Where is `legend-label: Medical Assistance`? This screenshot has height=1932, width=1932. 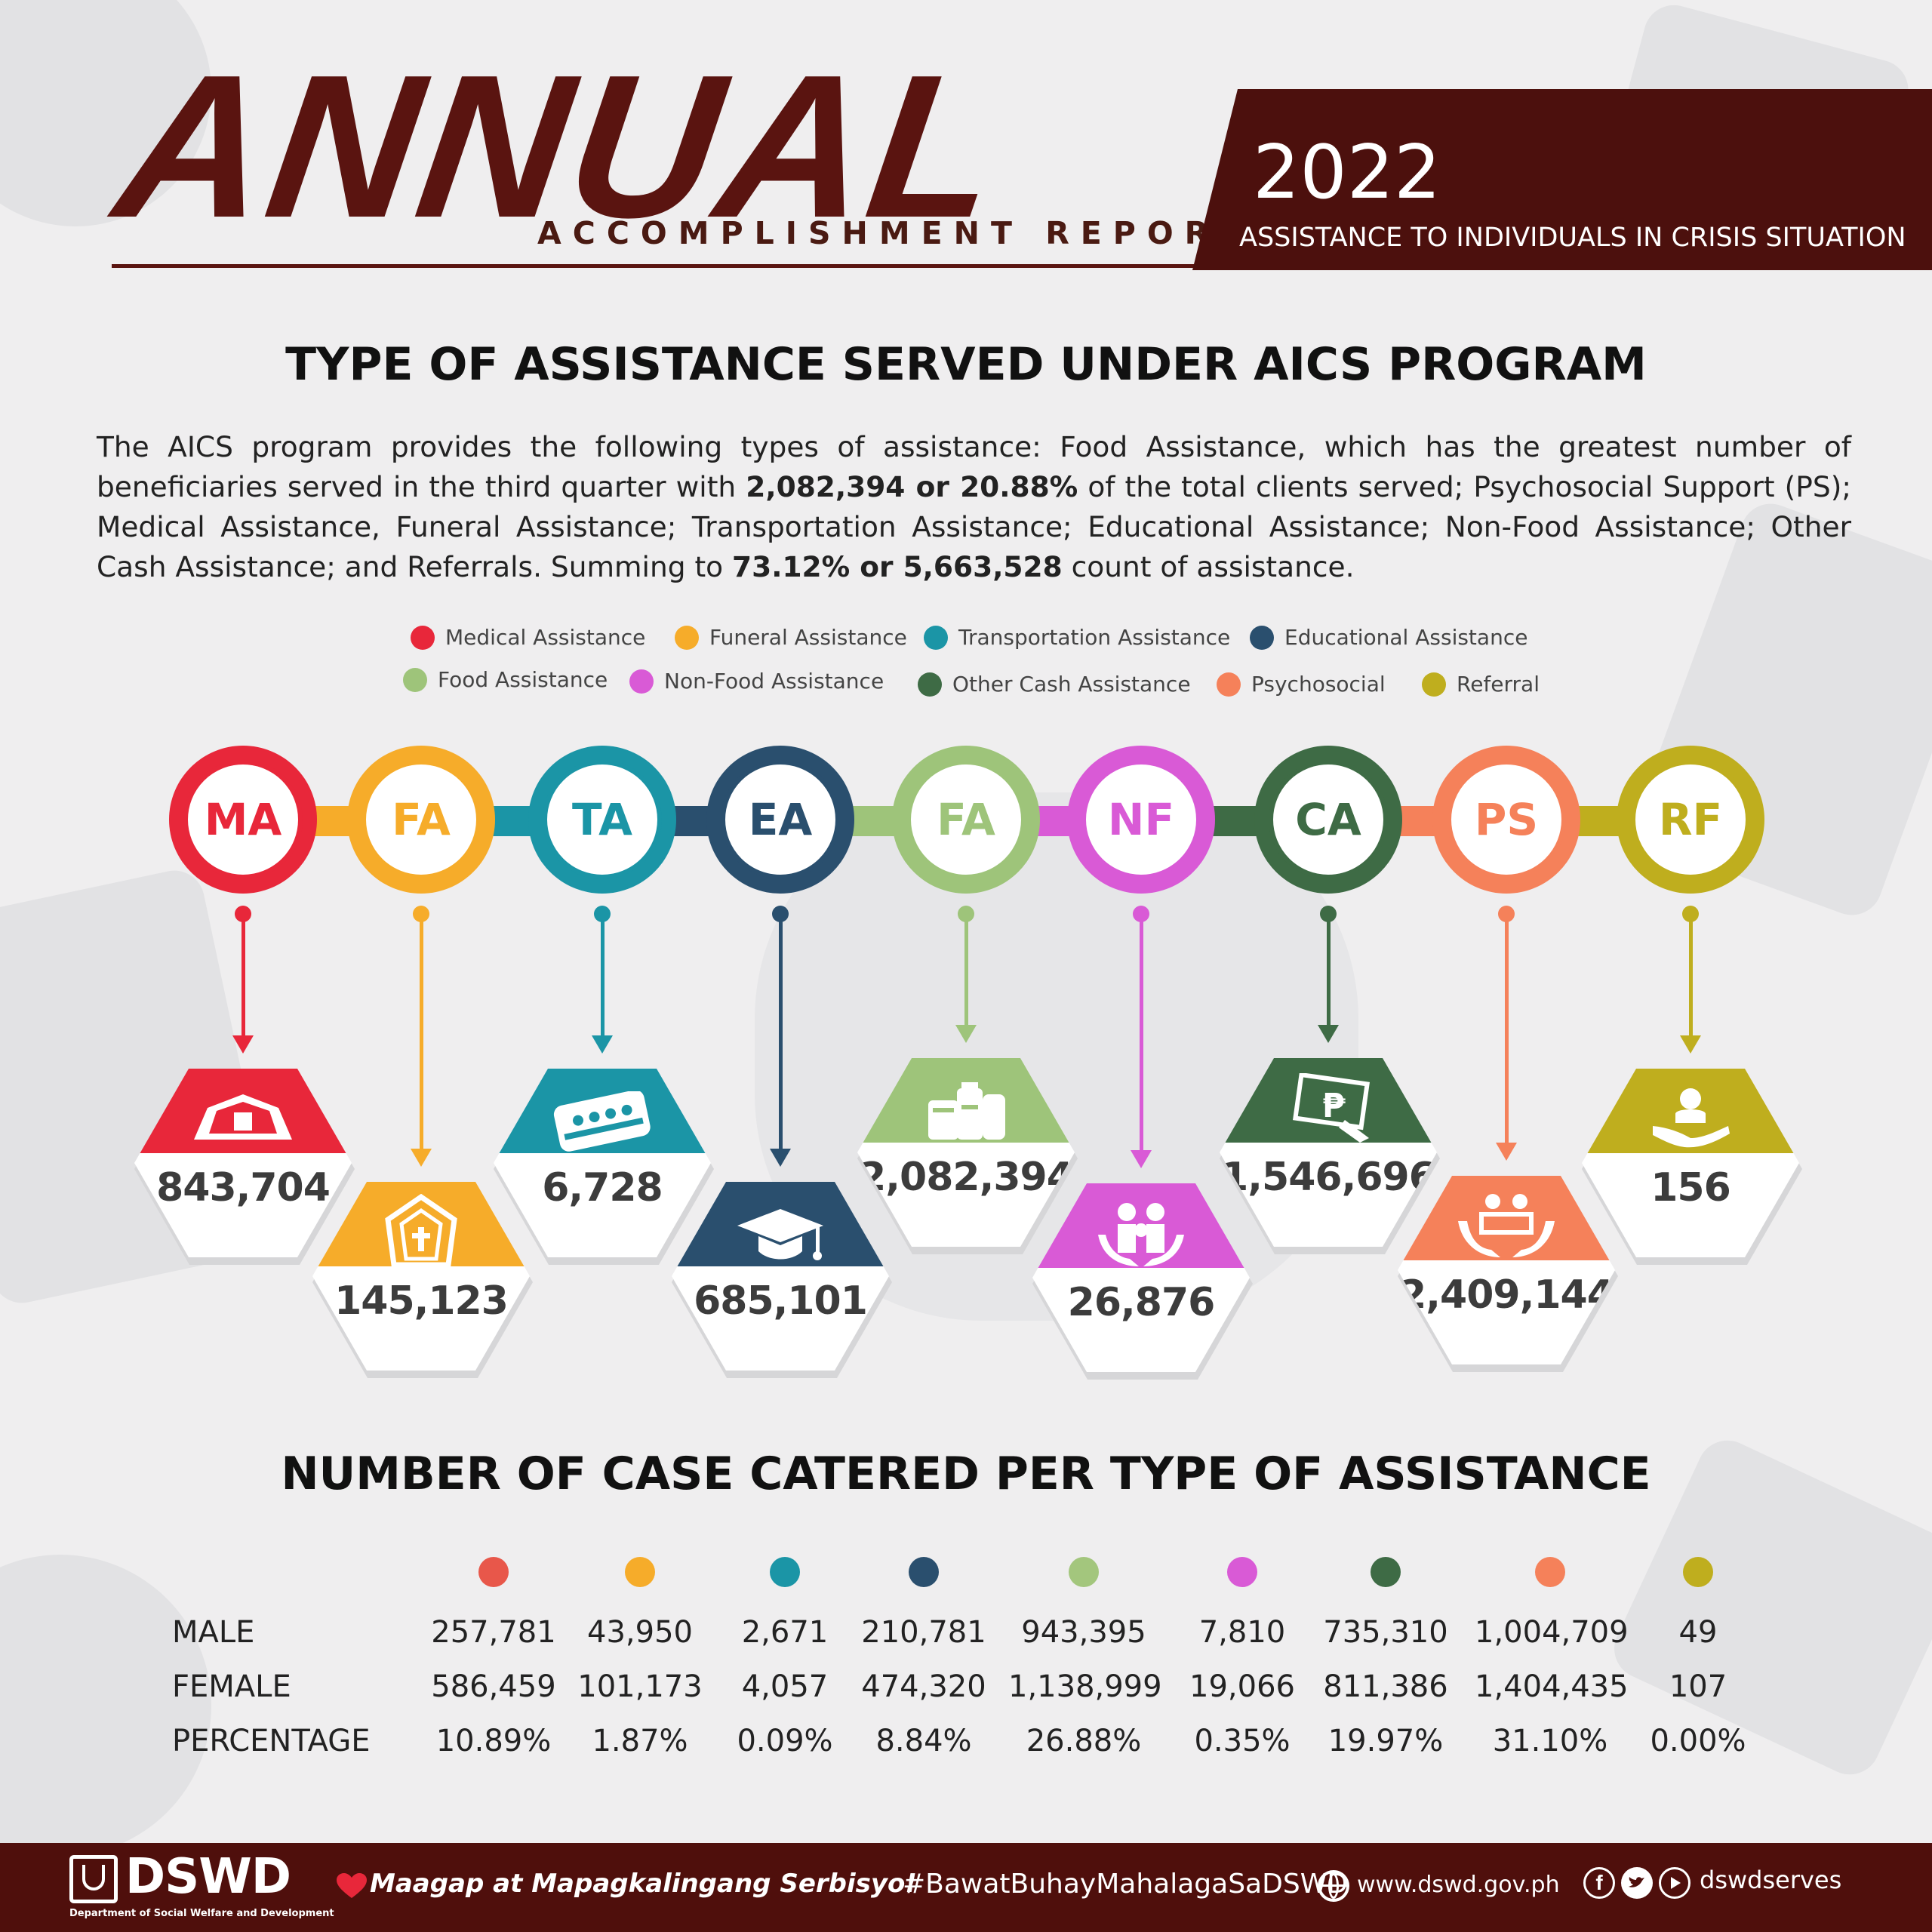 legend-label: Medical Assistance is located at coordinates (545, 637).